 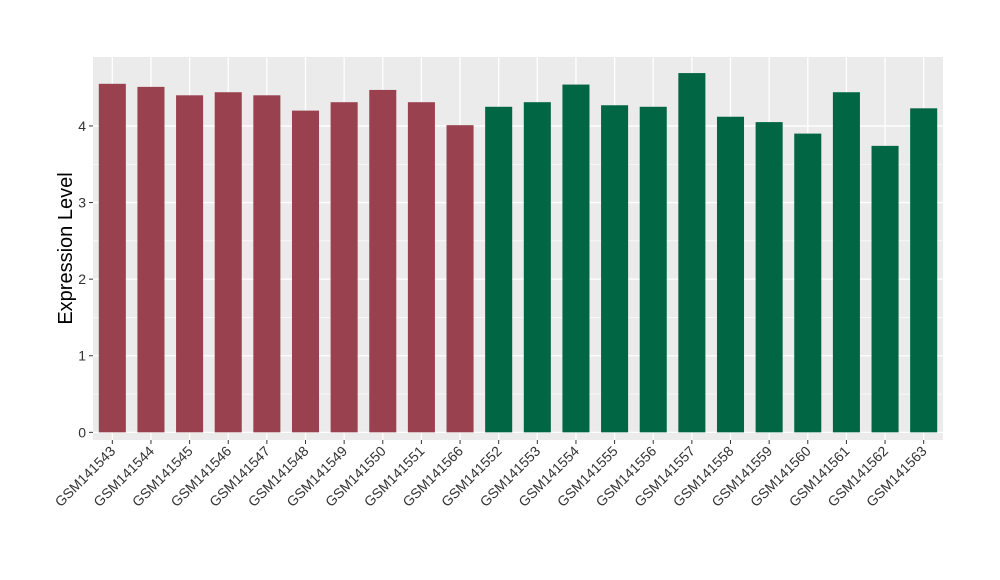 What do you see at coordinates (846, 262) in the screenshot?
I see `bar-GSM141561` at bounding box center [846, 262].